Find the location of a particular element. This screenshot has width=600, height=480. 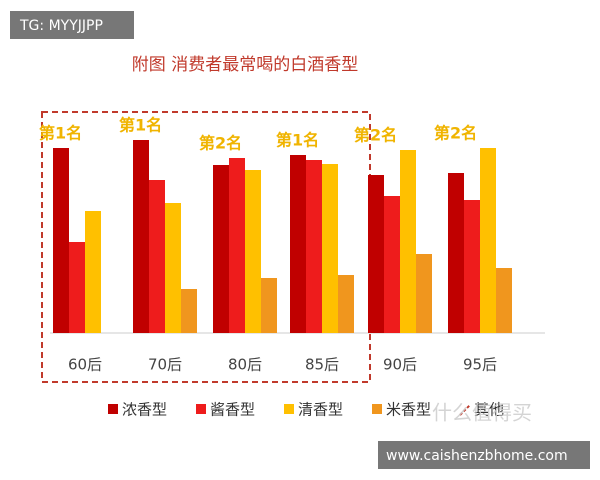

watermark: www.caishenzbhome.com is located at coordinates (477, 456).